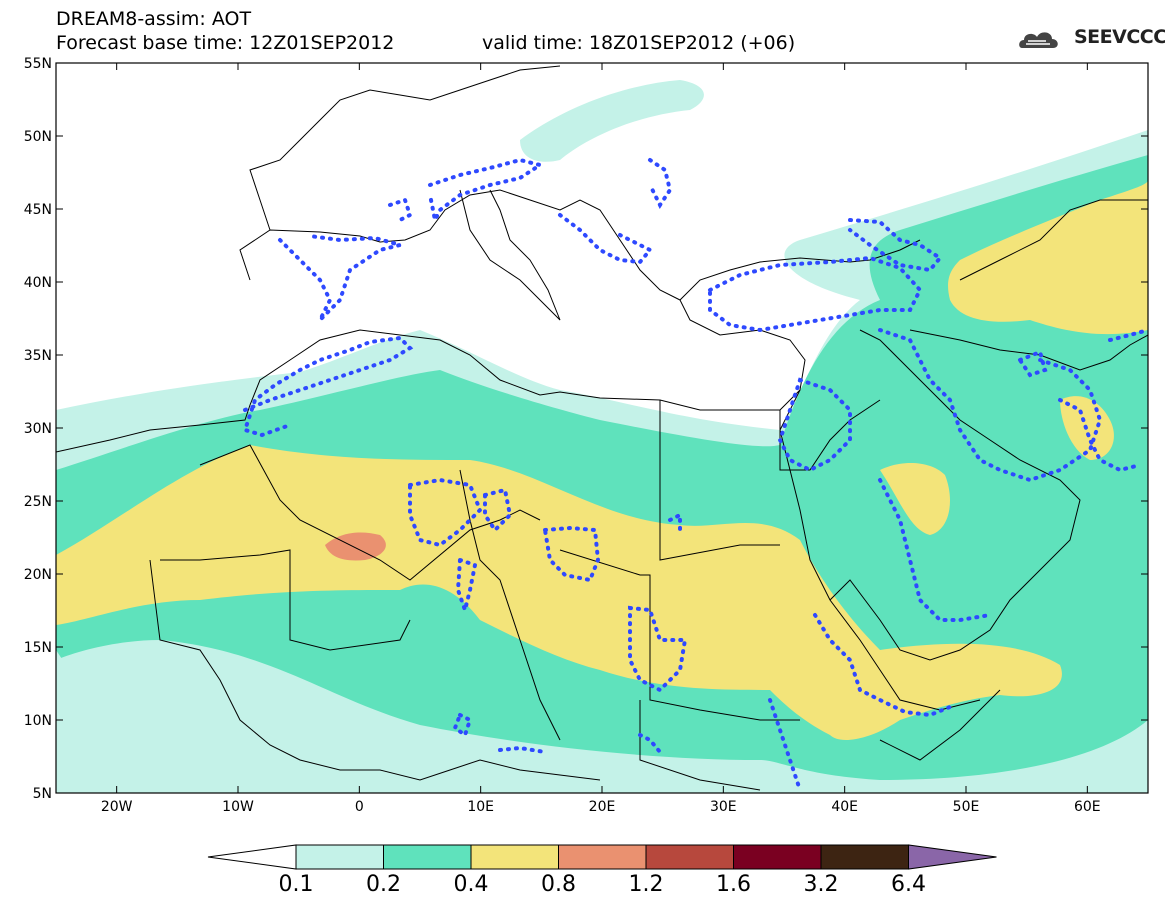  Describe the element at coordinates (639, 43) in the screenshot. I see `valid-time: valid time: 18Z01SEP2012 (+06)` at that location.